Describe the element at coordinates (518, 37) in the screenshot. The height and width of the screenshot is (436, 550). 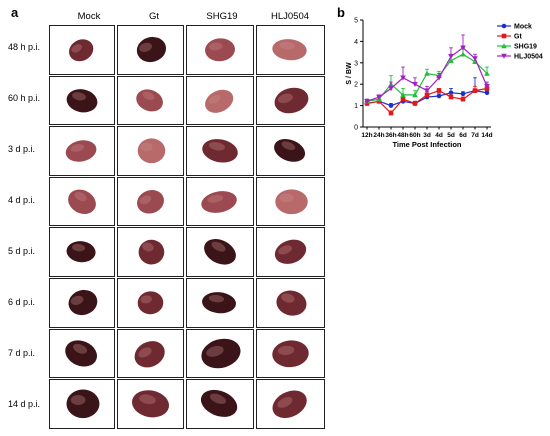
I see `legend-entry: Gt` at that location.